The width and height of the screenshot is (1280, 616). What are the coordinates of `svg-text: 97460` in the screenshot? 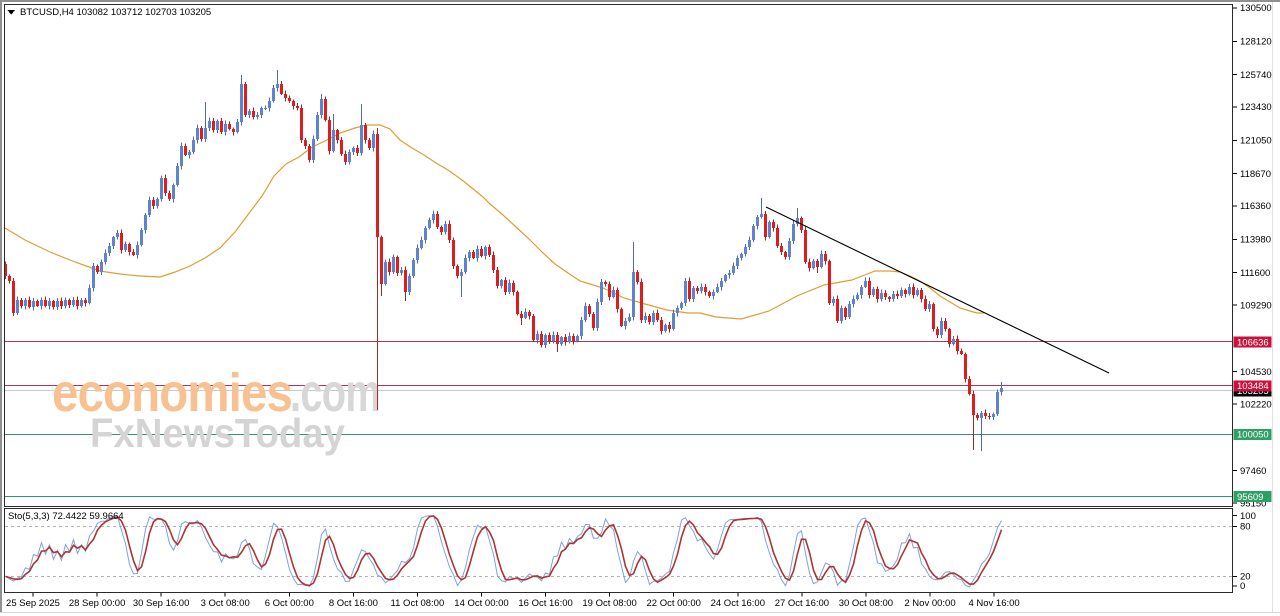 It's located at (1253, 471).